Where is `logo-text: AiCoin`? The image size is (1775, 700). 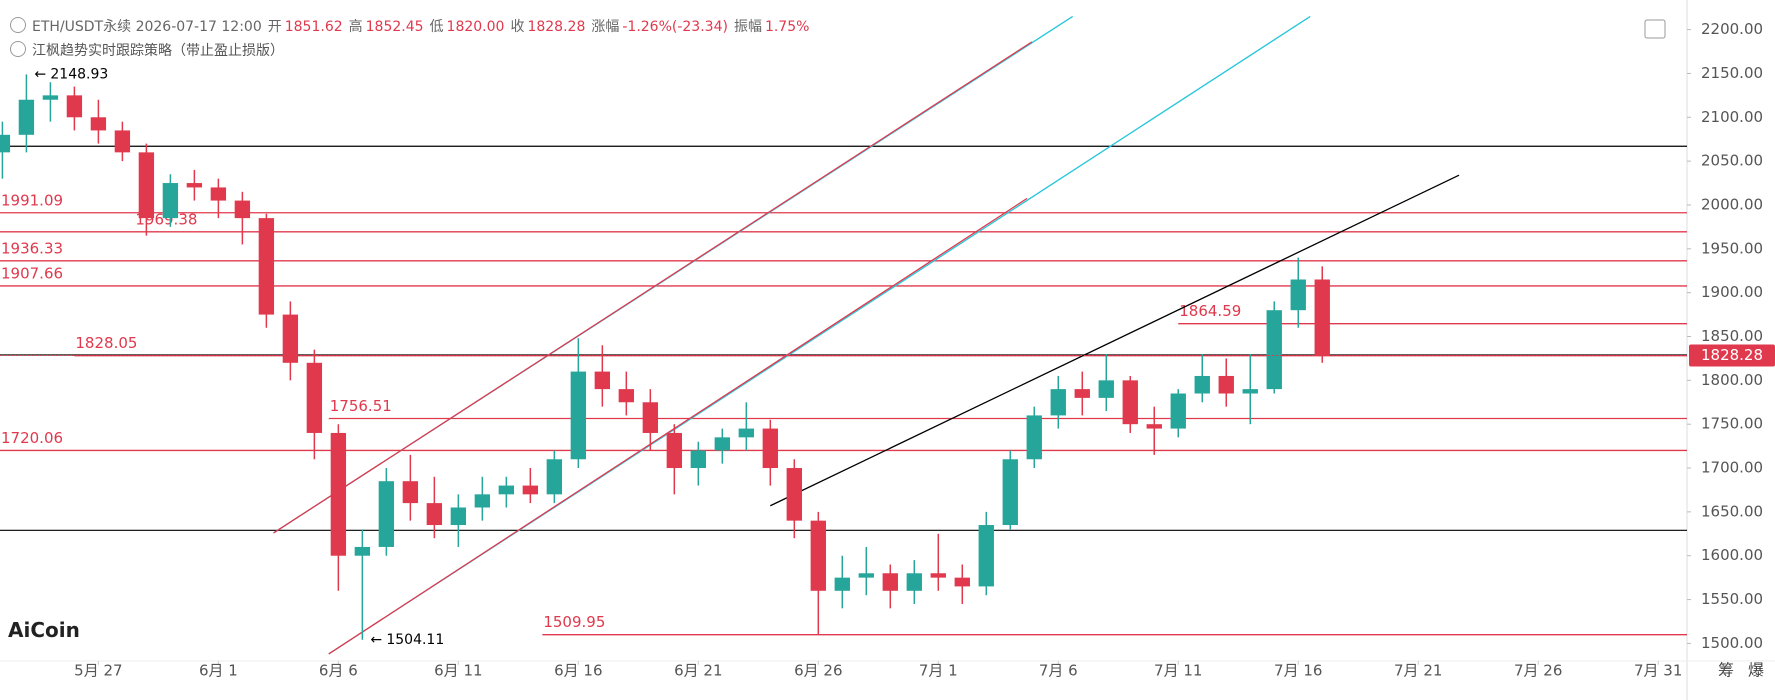 logo-text: AiCoin is located at coordinates (44, 630).